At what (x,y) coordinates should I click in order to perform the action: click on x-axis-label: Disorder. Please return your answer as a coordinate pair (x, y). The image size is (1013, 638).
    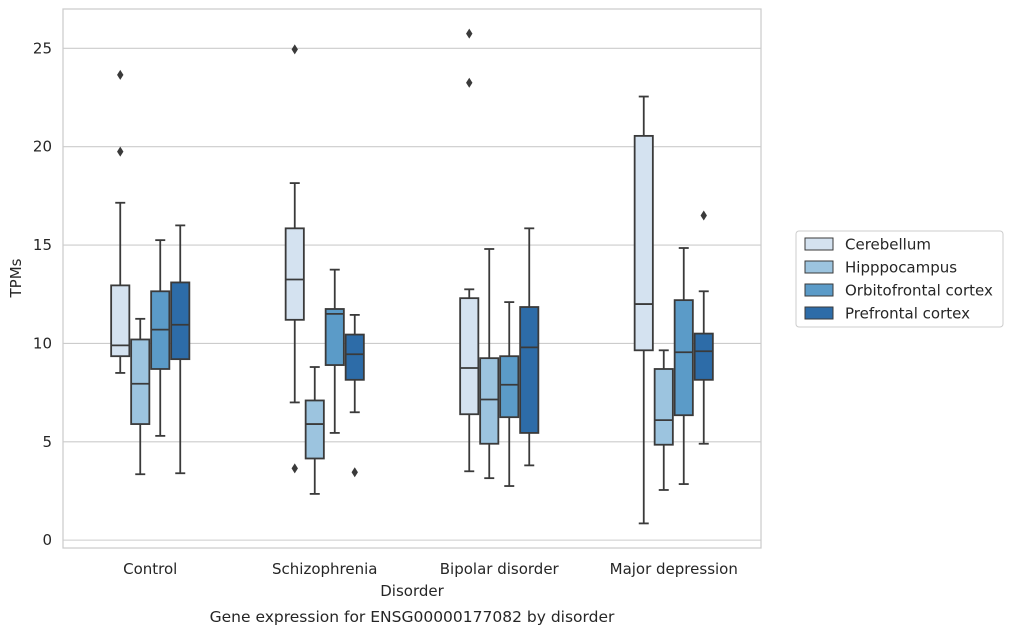
    Looking at the image, I should click on (412, 591).